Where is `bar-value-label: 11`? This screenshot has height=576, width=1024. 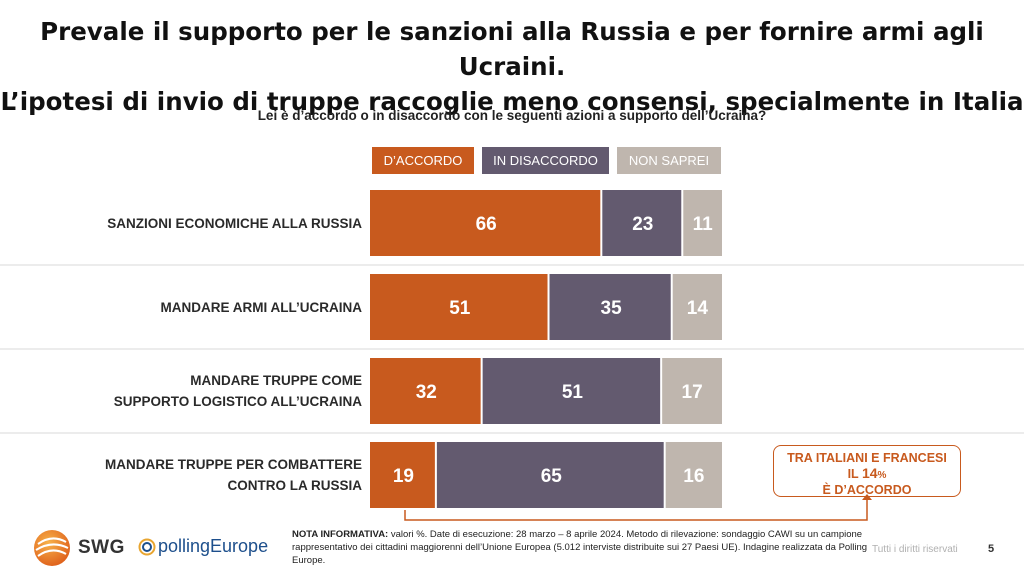 bar-value-label: 11 is located at coordinates (703, 224).